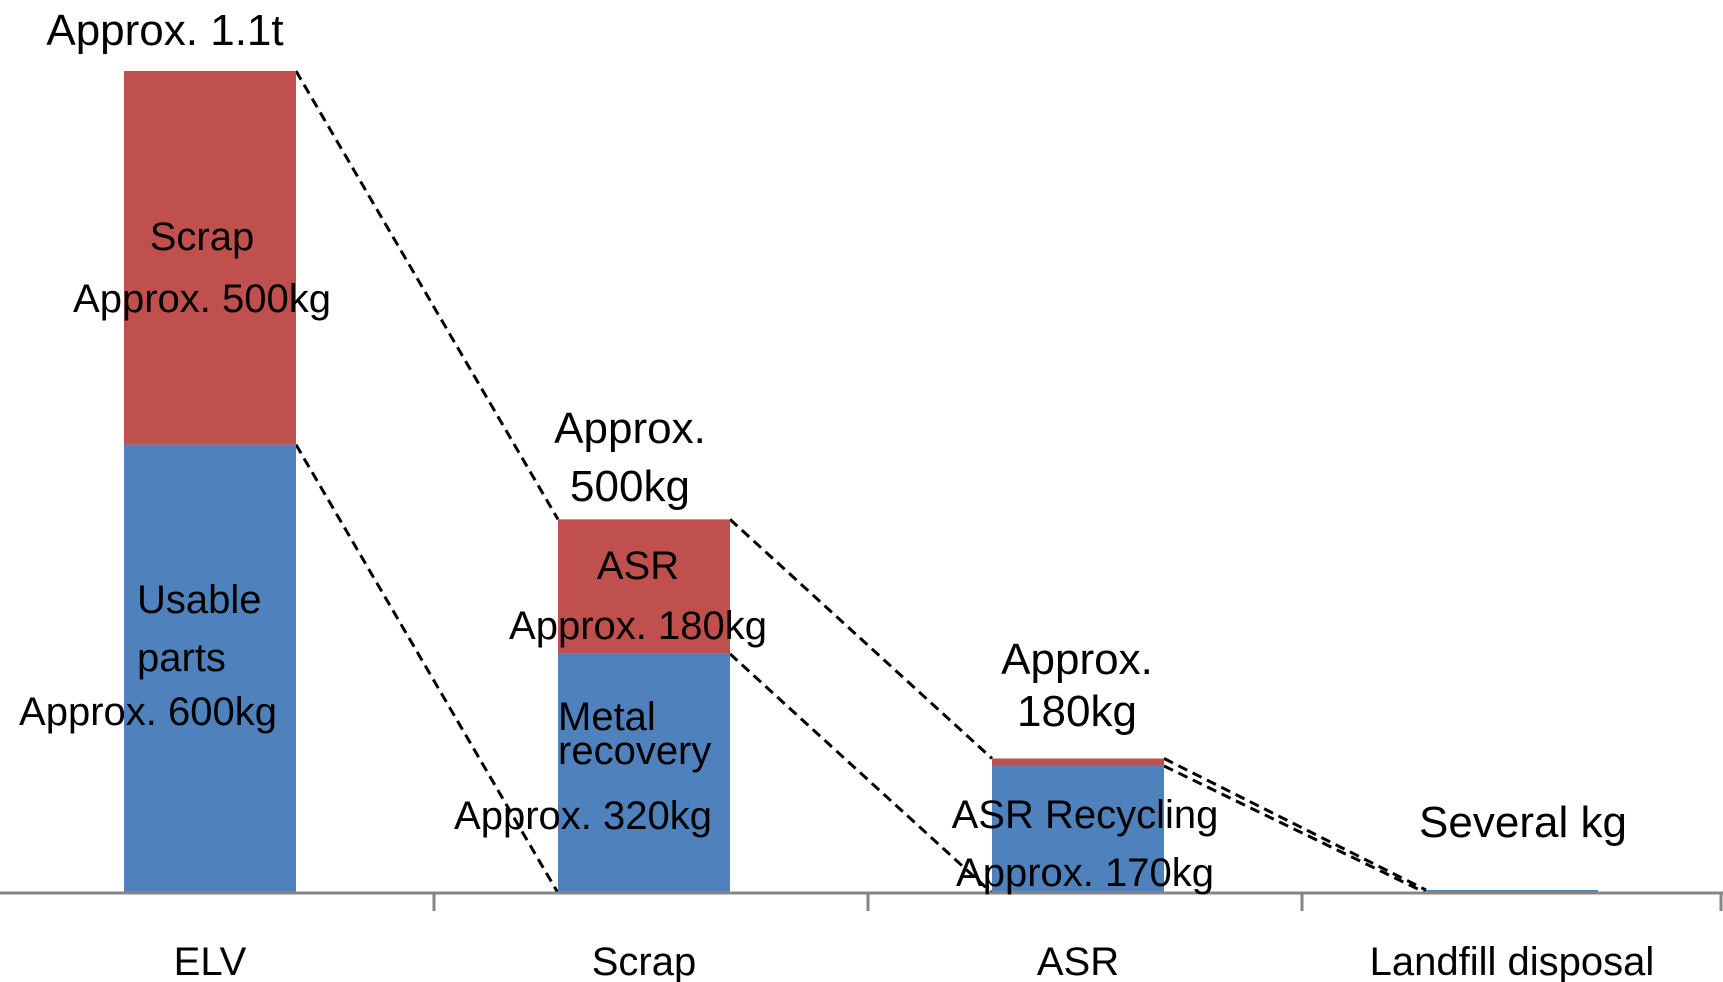 Image resolution: width=1723 pixels, height=982 pixels. Describe the element at coordinates (583, 816) in the screenshot. I see `segment-label-scrap-0-value: Approx. 320kg` at that location.